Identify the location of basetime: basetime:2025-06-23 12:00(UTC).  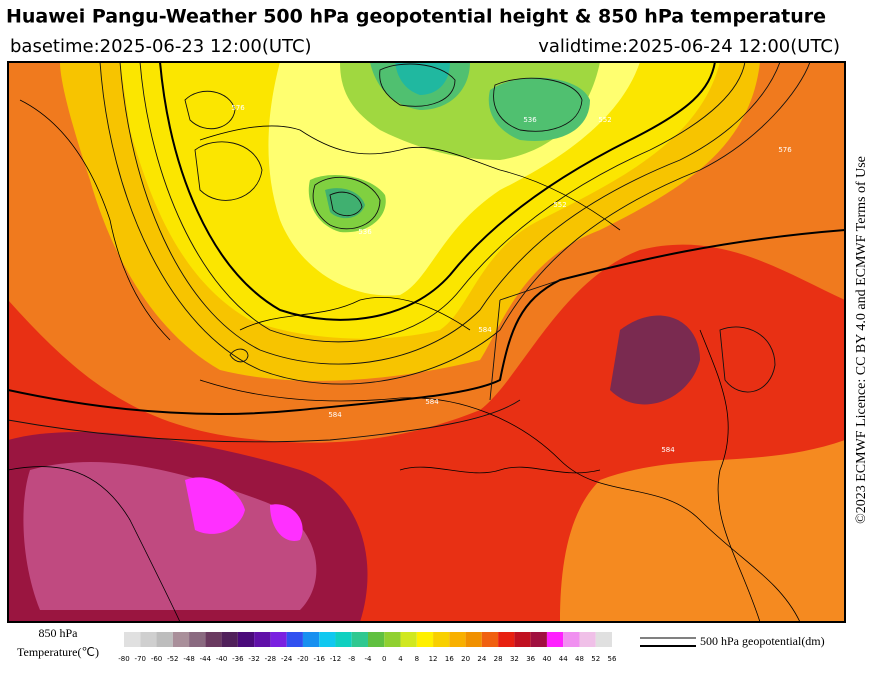
(161, 46).